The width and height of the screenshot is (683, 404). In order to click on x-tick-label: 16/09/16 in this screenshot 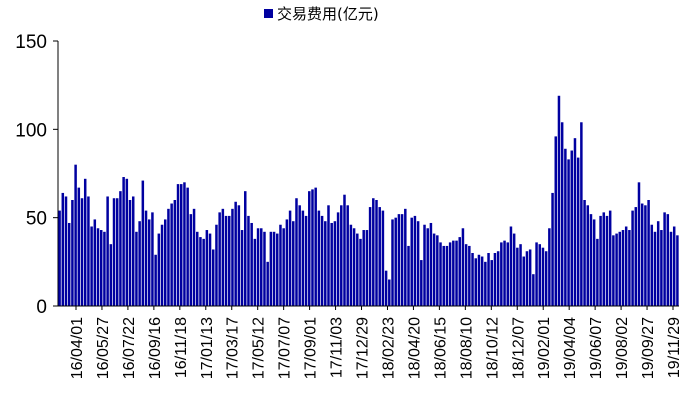, I will do `click(155, 348)`.